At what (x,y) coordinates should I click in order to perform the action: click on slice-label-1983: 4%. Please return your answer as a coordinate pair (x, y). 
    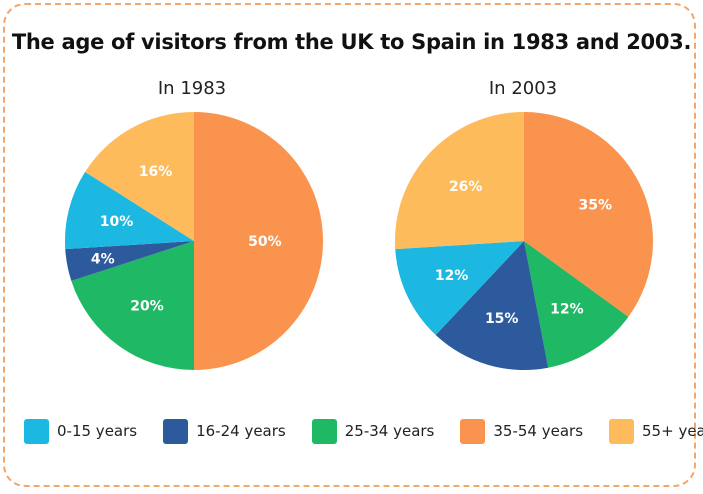
    Looking at the image, I should click on (103, 259).